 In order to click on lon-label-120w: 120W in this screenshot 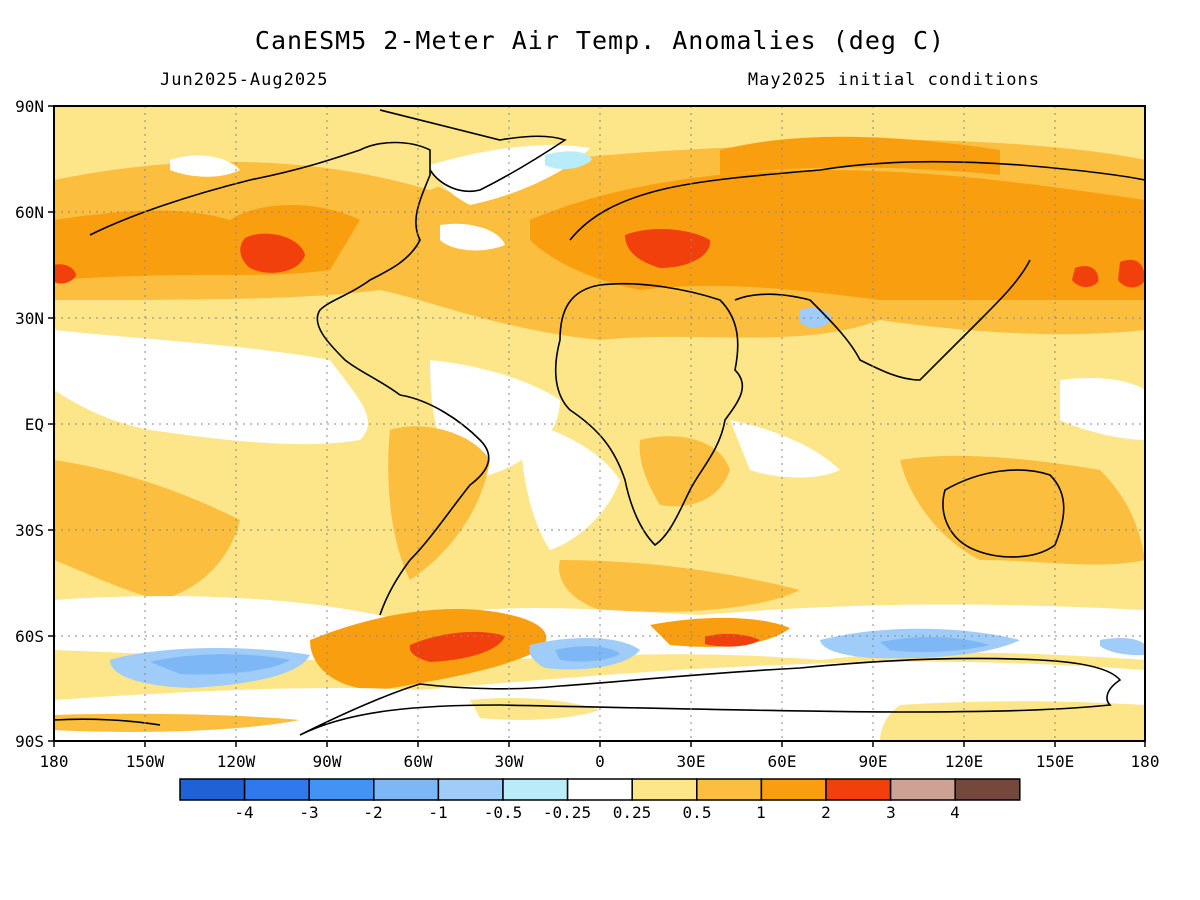, I will do `click(236, 761)`.